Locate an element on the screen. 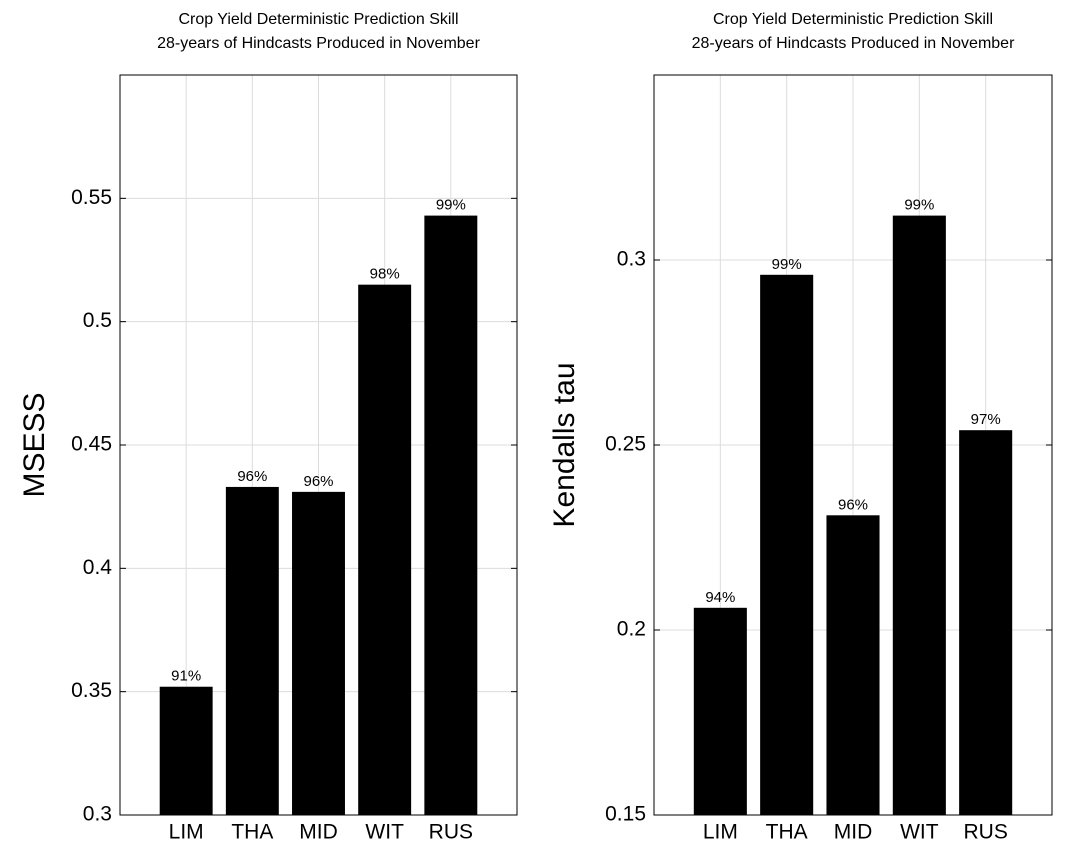 This screenshot has height=847, width=1086. y-tick-label: 0.15 is located at coordinates (625, 814).